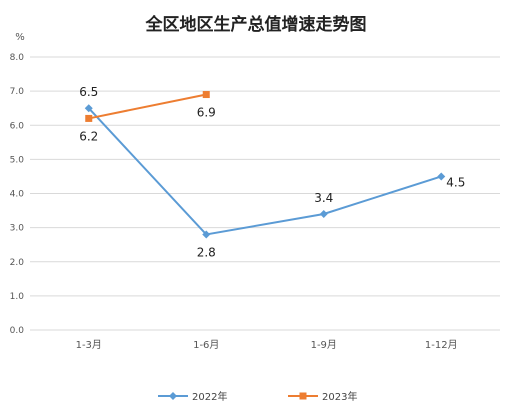 Image resolution: width=512 pixels, height=416 pixels. Describe the element at coordinates (20, 37) in the screenshot. I see `y-axis-unit-label: %` at that location.